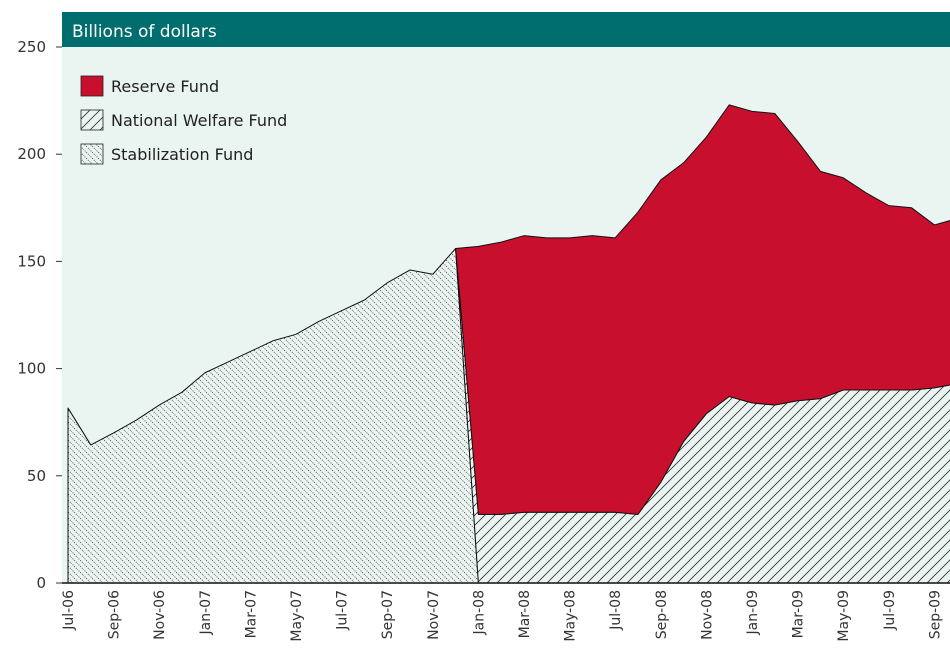 The image size is (950, 662). What do you see at coordinates (182, 154) in the screenshot?
I see `legend-label: Stabilization Fund` at bounding box center [182, 154].